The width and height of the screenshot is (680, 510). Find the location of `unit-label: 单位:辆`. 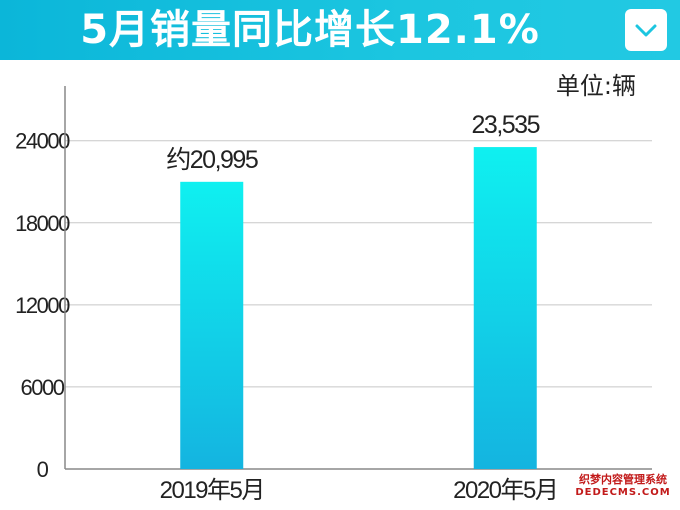

unit-label: 单位:辆 is located at coordinates (595, 86).